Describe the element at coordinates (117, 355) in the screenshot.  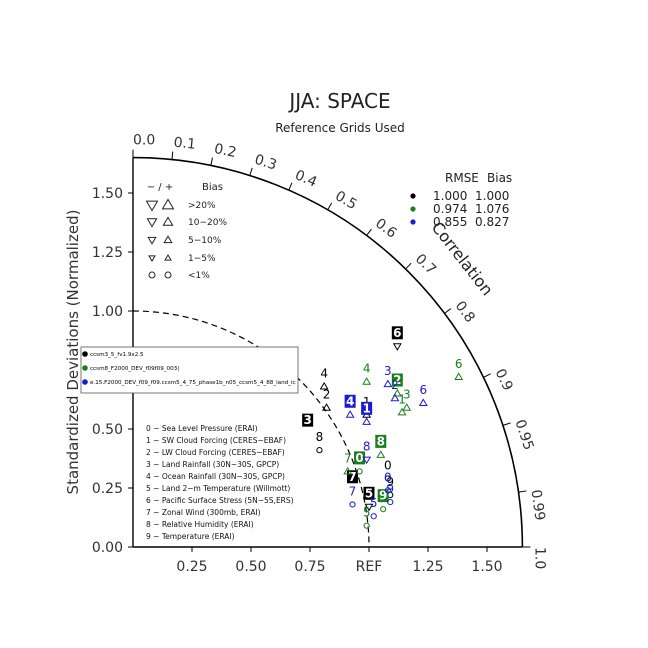
I see `case-label-1: ccsm3_5_fv1.9x2.5` at that location.